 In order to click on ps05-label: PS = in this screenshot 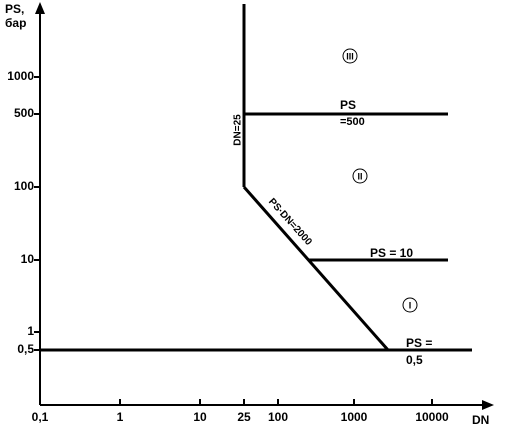, I will do `click(419, 343)`.